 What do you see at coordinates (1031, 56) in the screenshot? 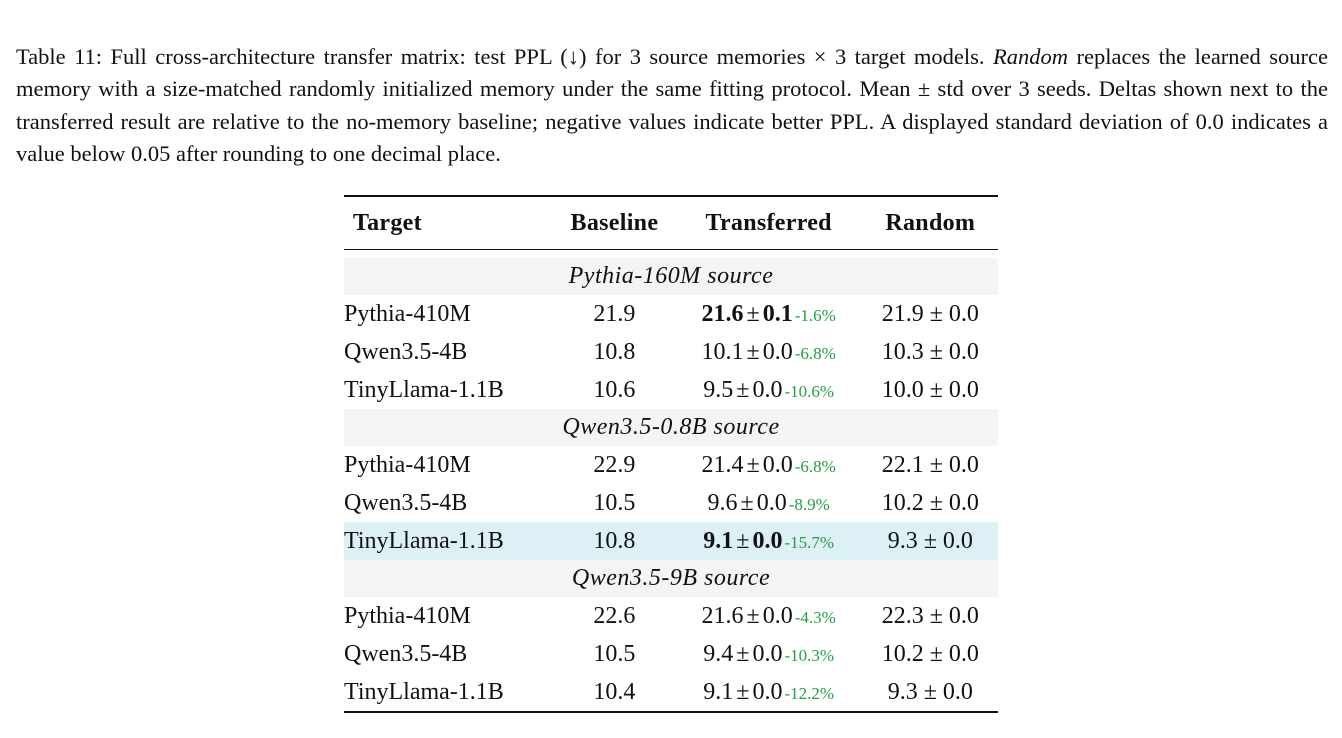
I see `caption-italic-term: Random` at bounding box center [1031, 56].